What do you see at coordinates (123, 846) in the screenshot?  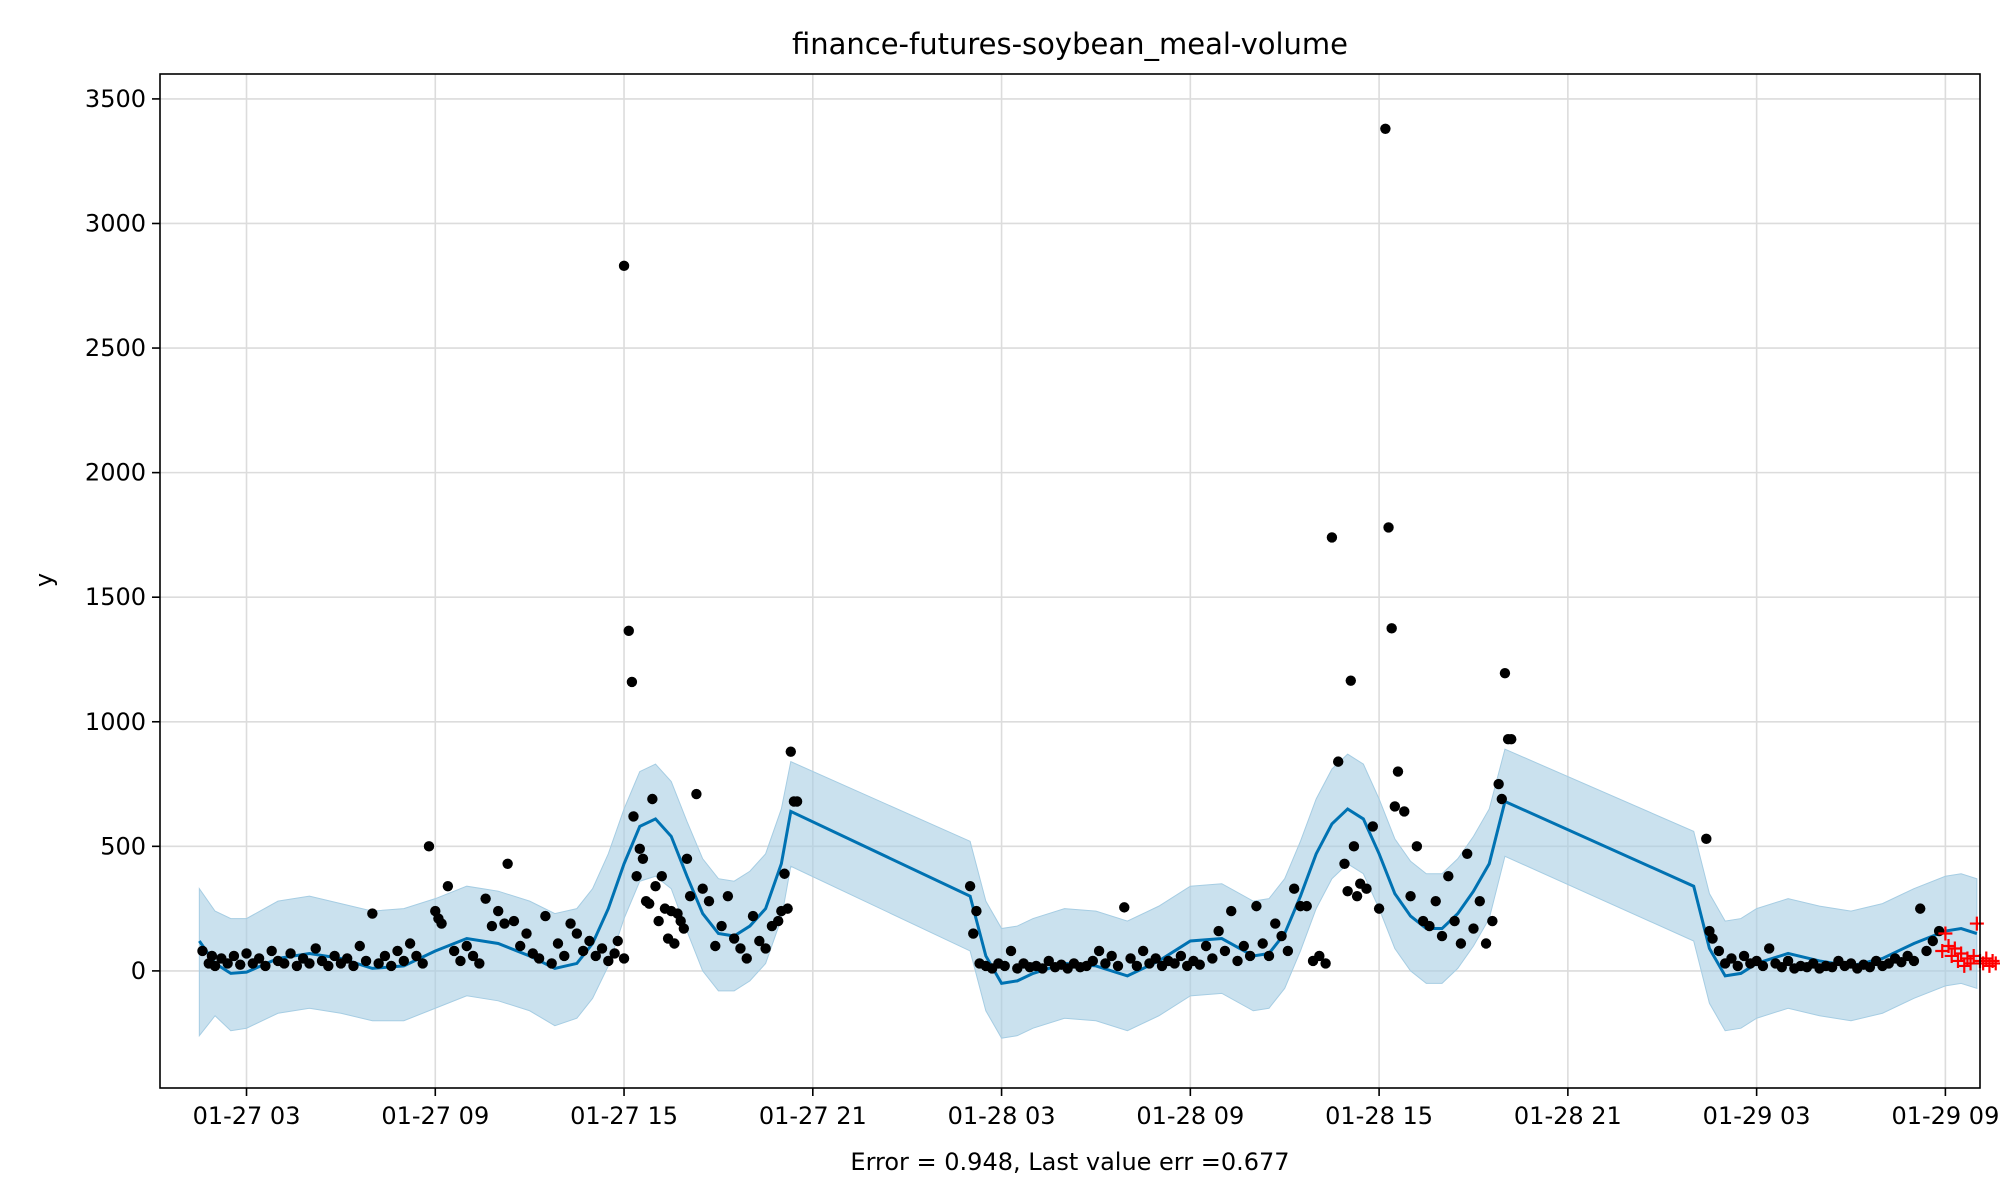 I see `y-tick-label: 500` at bounding box center [123, 846].